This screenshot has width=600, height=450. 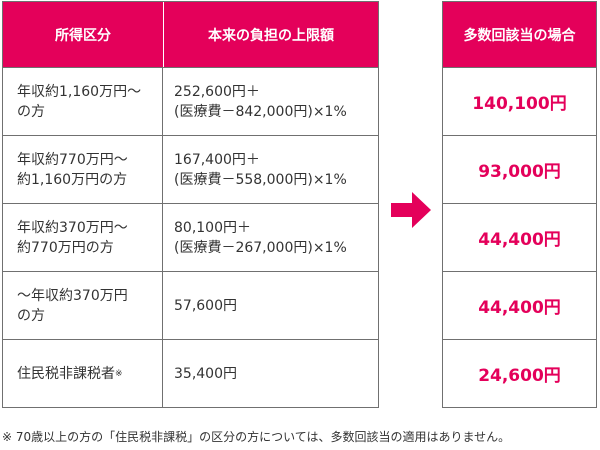 I want to click on income-category-cell: 年収約1,160万円～ の方, so click(x=83, y=101).